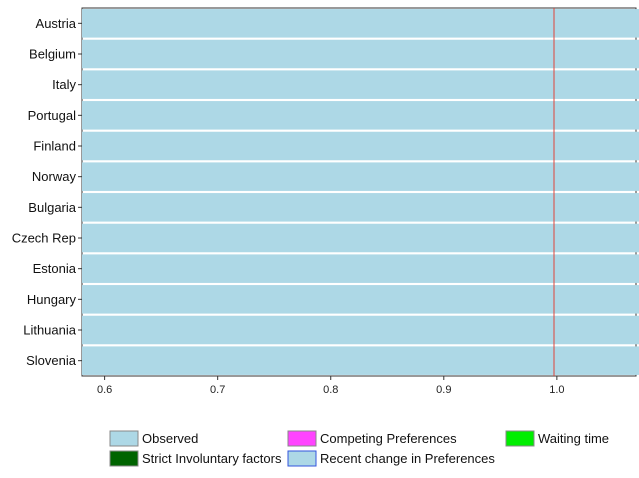 Image resolution: width=639 pixels, height=478 pixels. What do you see at coordinates (443, 390) in the screenshot?
I see `x-tick-label: 0.9` at bounding box center [443, 390].